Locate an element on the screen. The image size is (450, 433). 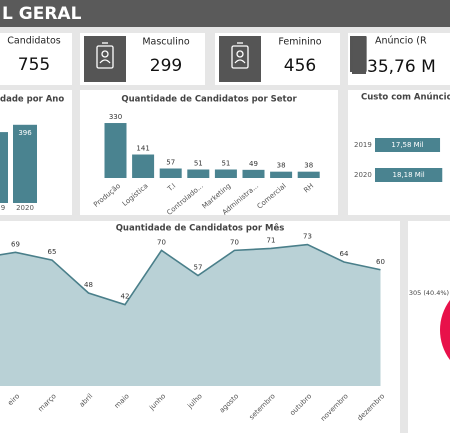
value-label: 64 is located at coordinates (344, 254).